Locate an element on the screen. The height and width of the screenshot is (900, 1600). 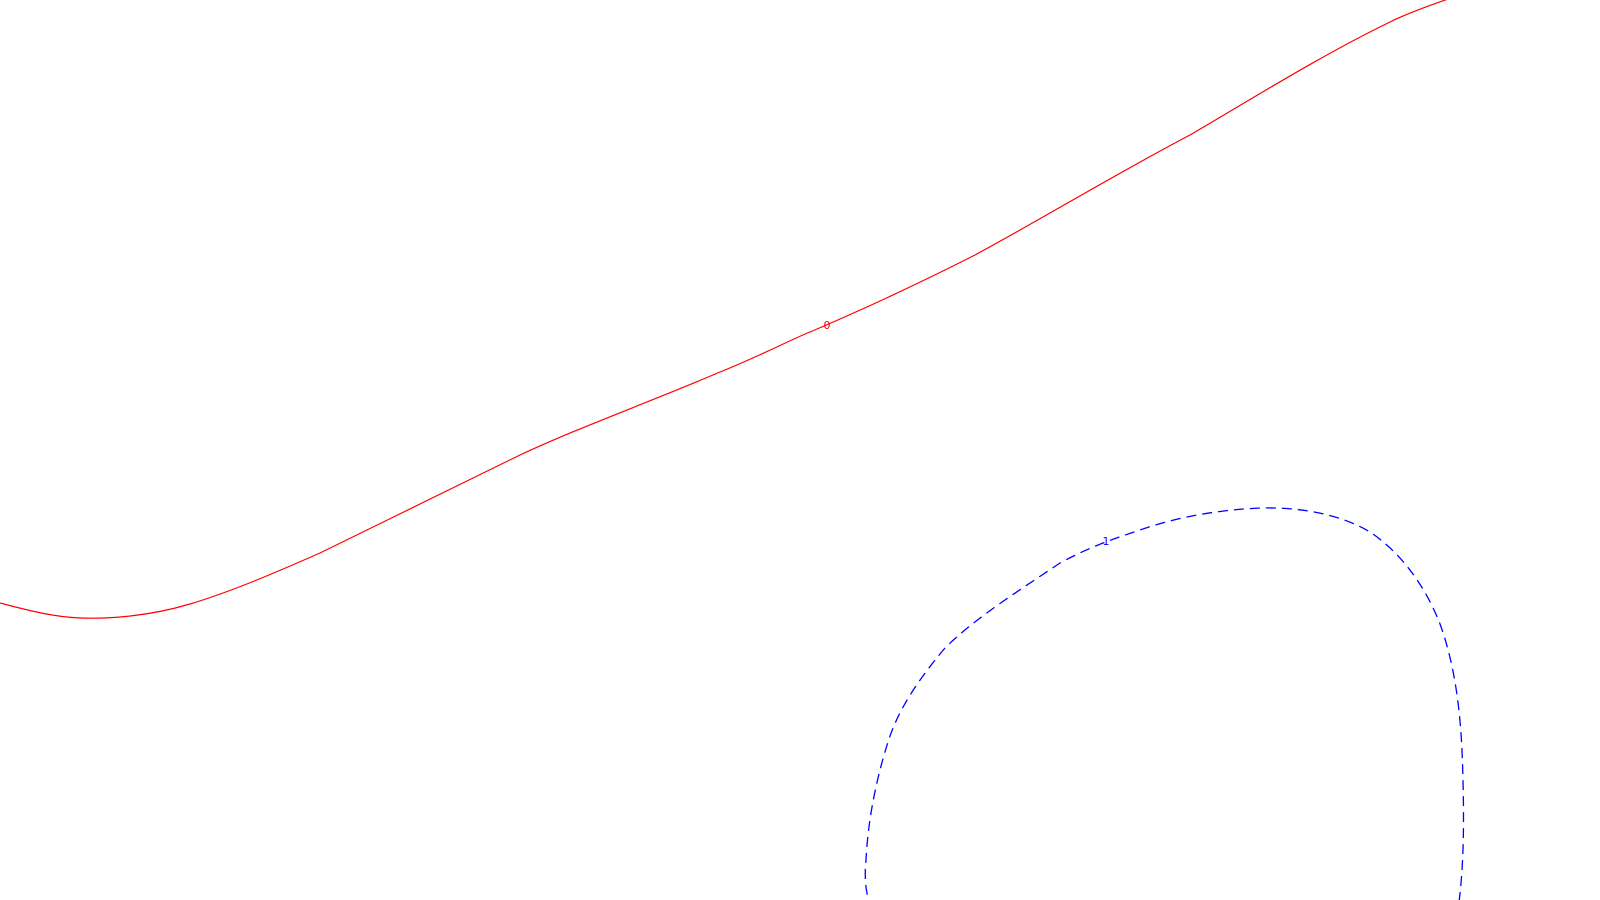
contour-label-level-0: 0 is located at coordinates (827, 325).